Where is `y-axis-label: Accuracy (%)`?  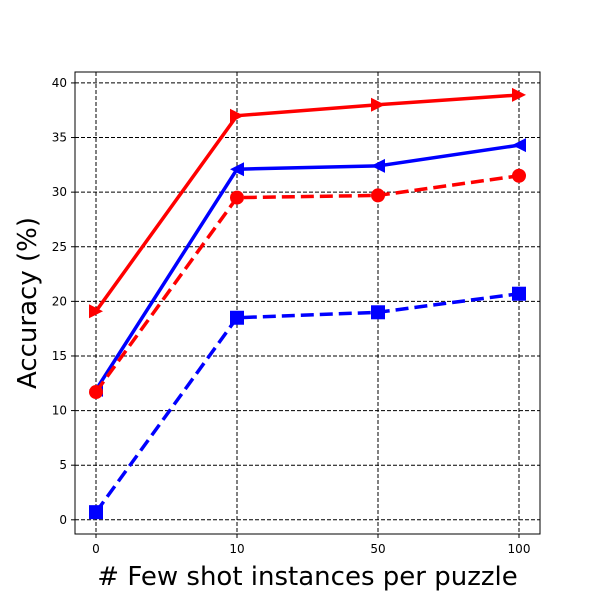 y-axis-label: Accuracy (%) is located at coordinates (28, 303).